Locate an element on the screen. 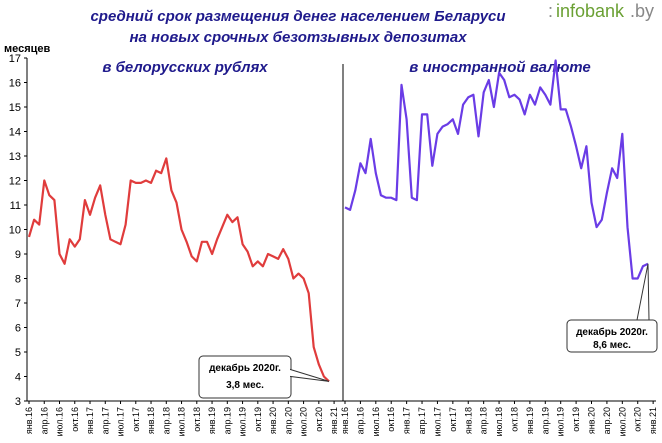 This screenshot has height=443, width=662. panel-title-fx: в иностранной валюте is located at coordinates (499, 67).